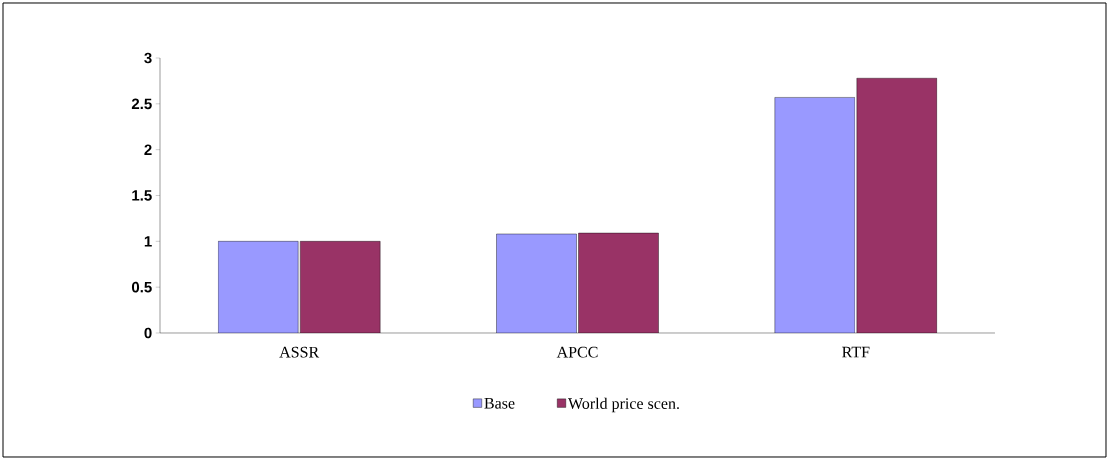 The height and width of the screenshot is (460, 1109). What do you see at coordinates (148, 333) in the screenshot?
I see `y-tick-label: 0` at bounding box center [148, 333].